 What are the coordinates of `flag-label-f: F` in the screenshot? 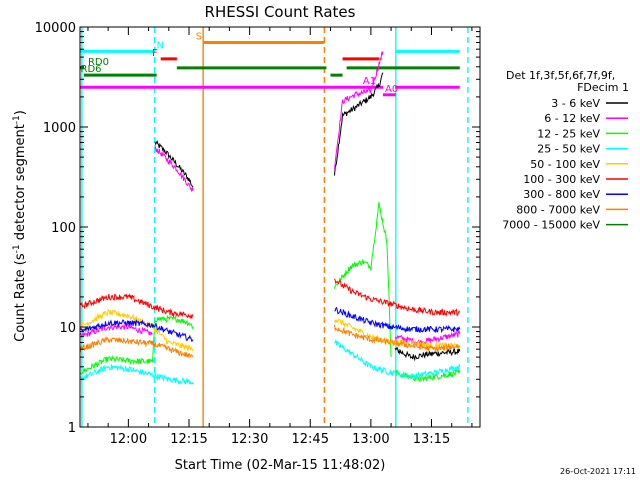 It's located at (155, 53).